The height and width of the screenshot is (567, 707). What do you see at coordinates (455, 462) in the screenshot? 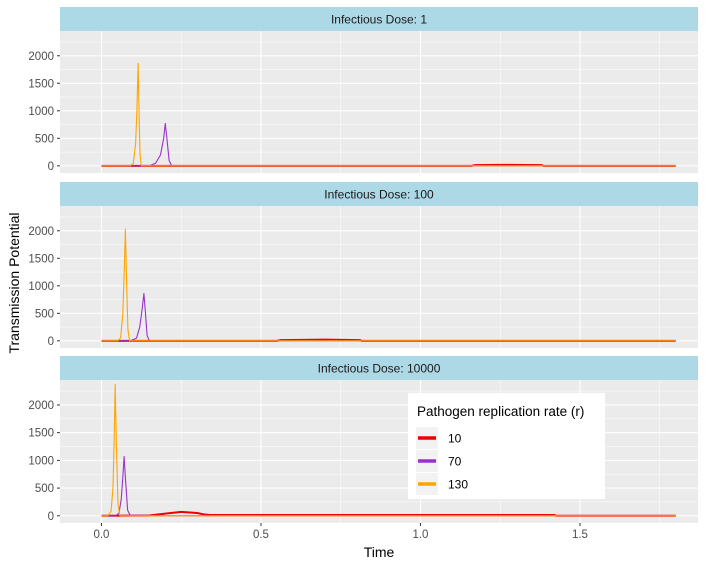
I see `legend-entry-label: 70` at bounding box center [455, 462].